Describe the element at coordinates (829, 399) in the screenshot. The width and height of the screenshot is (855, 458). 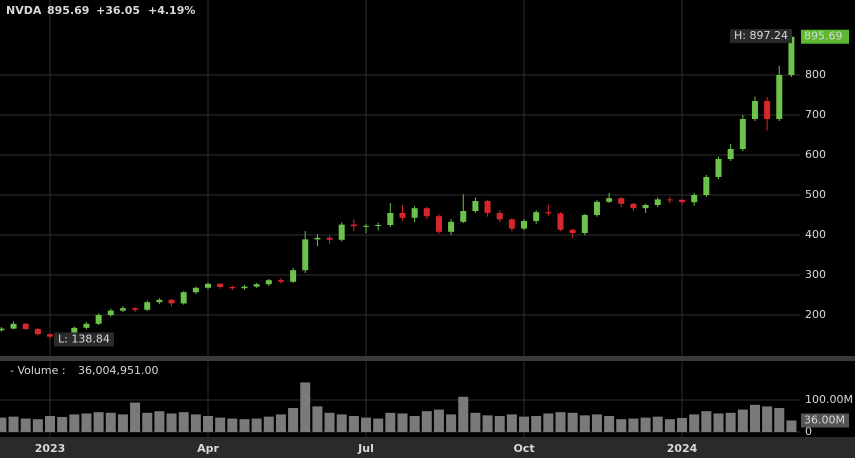
I see `y-tick-label: 100.00M` at that location.